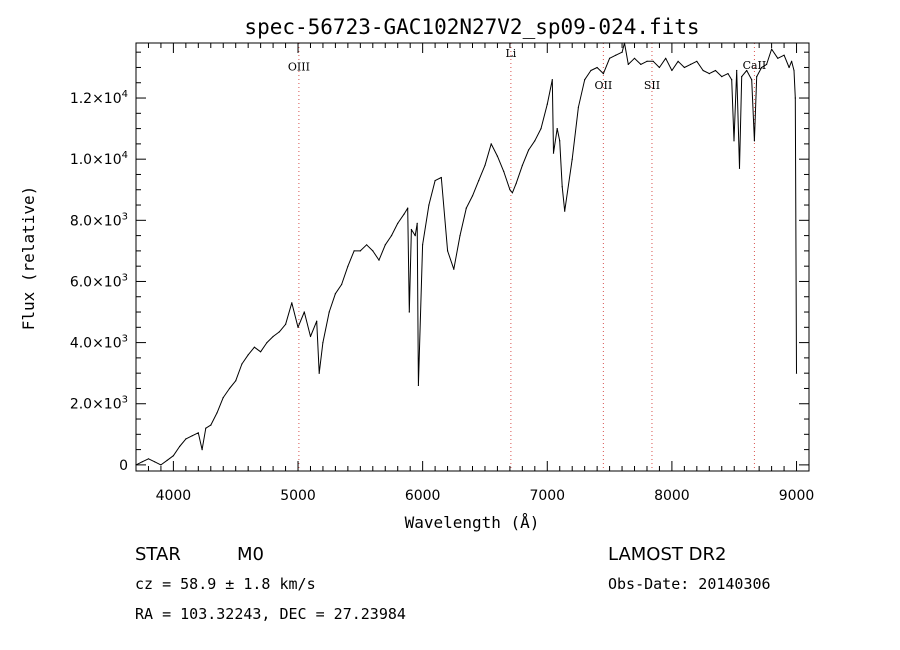  What do you see at coordinates (652, 85) in the screenshot?
I see `line-marker-label-sii: SII` at bounding box center [652, 85].